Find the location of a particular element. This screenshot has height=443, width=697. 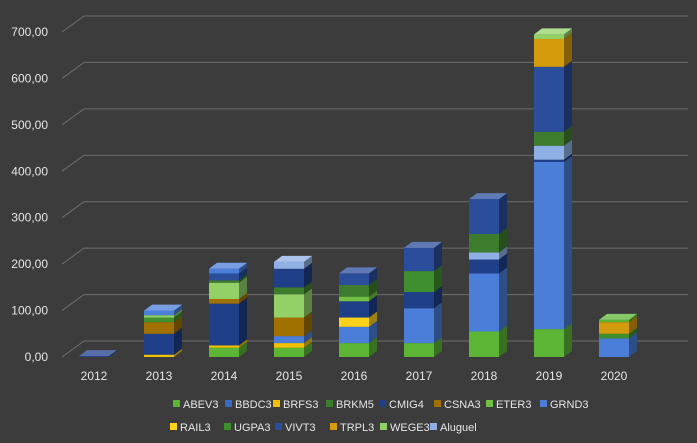

legend-item-VIVT3: VIVT3 is located at coordinates (295, 428).